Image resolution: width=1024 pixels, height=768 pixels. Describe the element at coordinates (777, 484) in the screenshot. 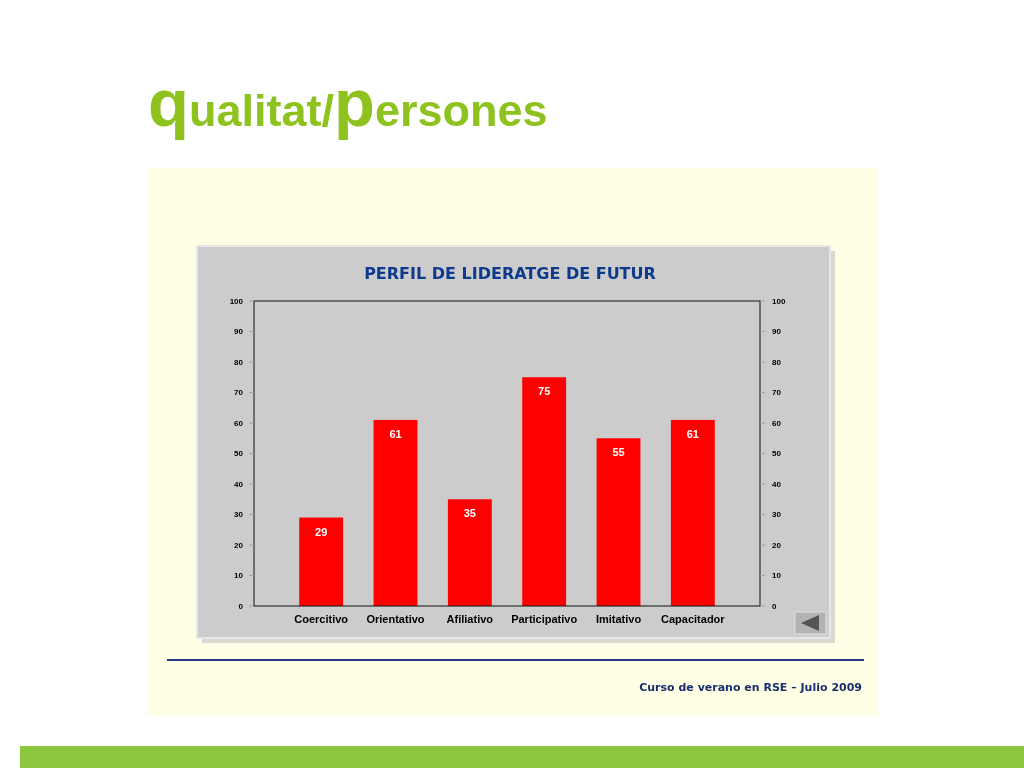

I see `y2-tick-label: 40` at that location.